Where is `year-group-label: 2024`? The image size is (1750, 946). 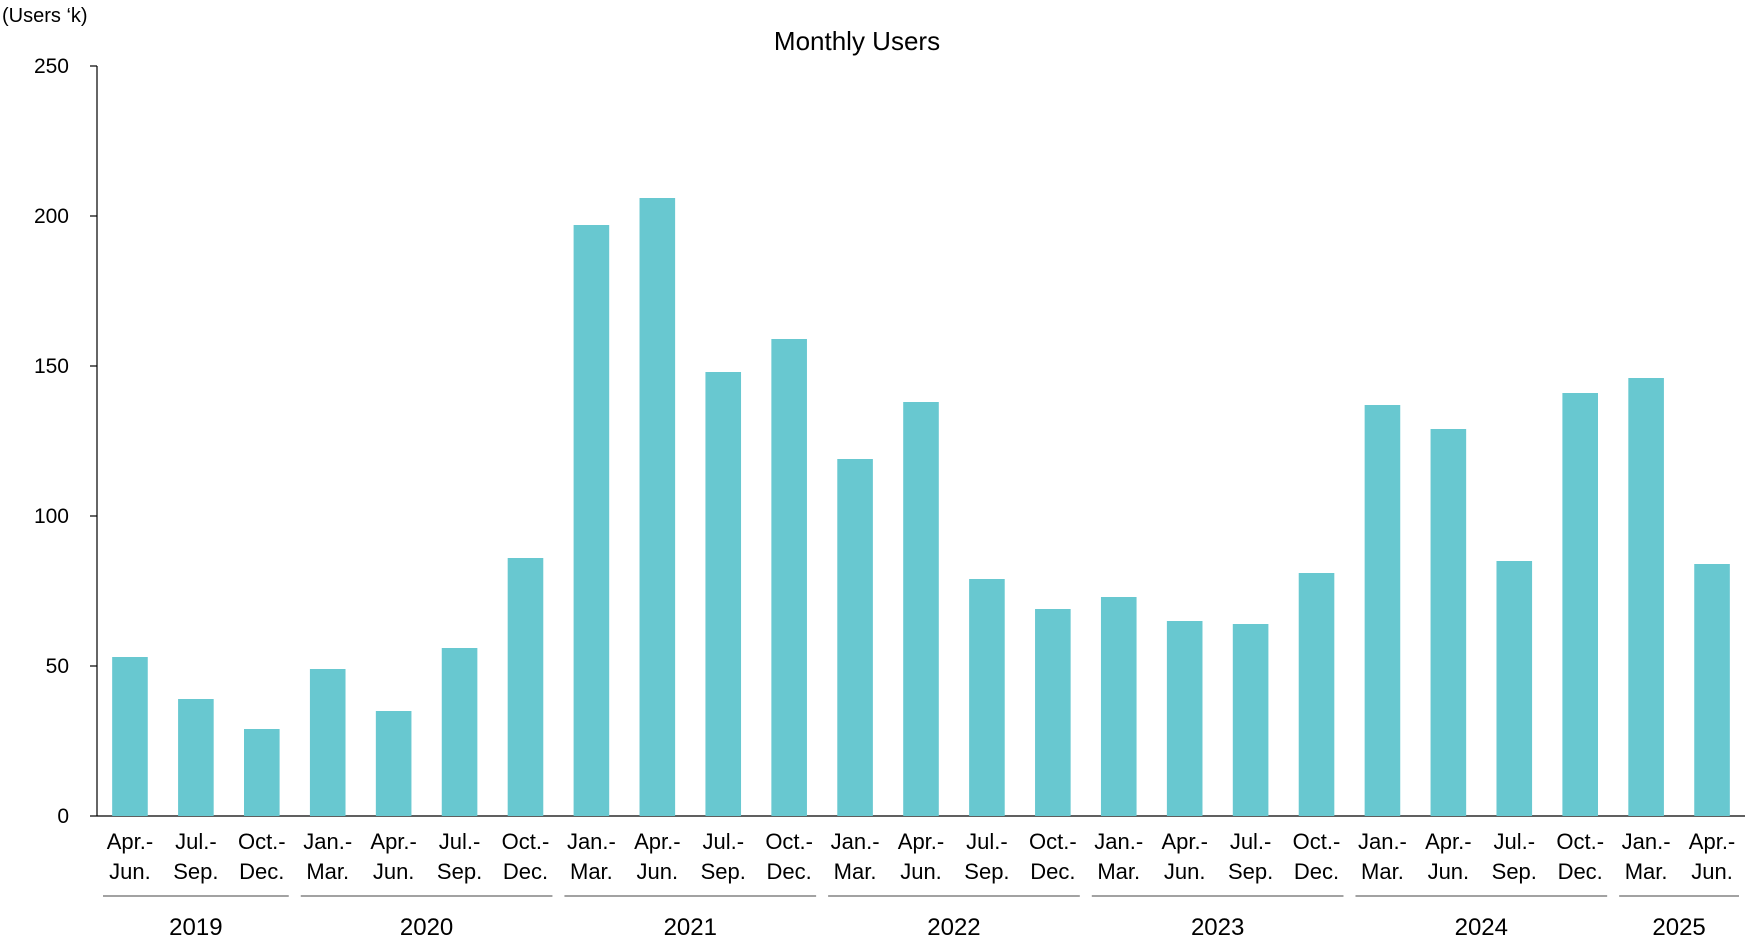
year-group-label: 2024 is located at coordinates (1481, 927).